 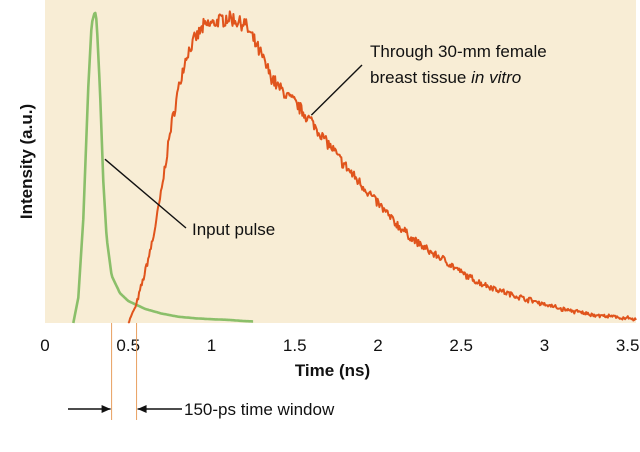 What do you see at coordinates (628, 345) in the screenshot?
I see `x-tick-label: 3.5` at bounding box center [628, 345].